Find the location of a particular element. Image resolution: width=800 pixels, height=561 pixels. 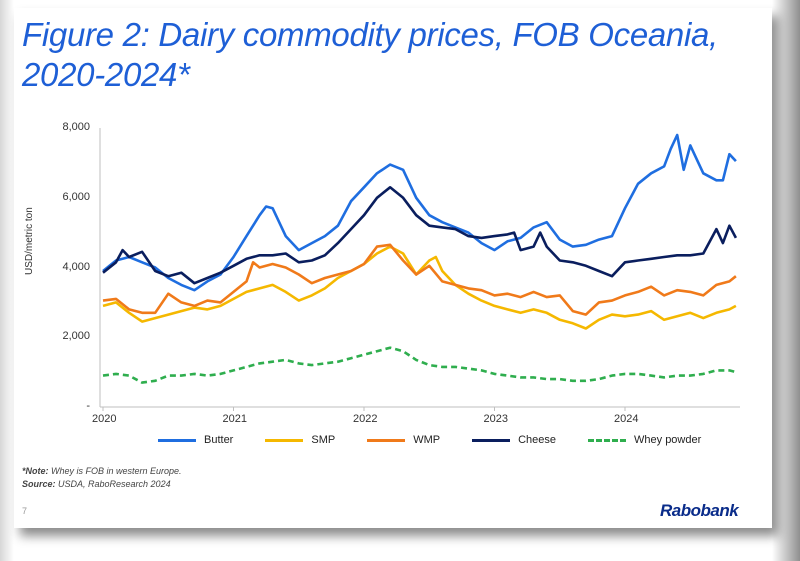

source-line: Source: USDA, RaboResearch 2024 is located at coordinates (102, 484).